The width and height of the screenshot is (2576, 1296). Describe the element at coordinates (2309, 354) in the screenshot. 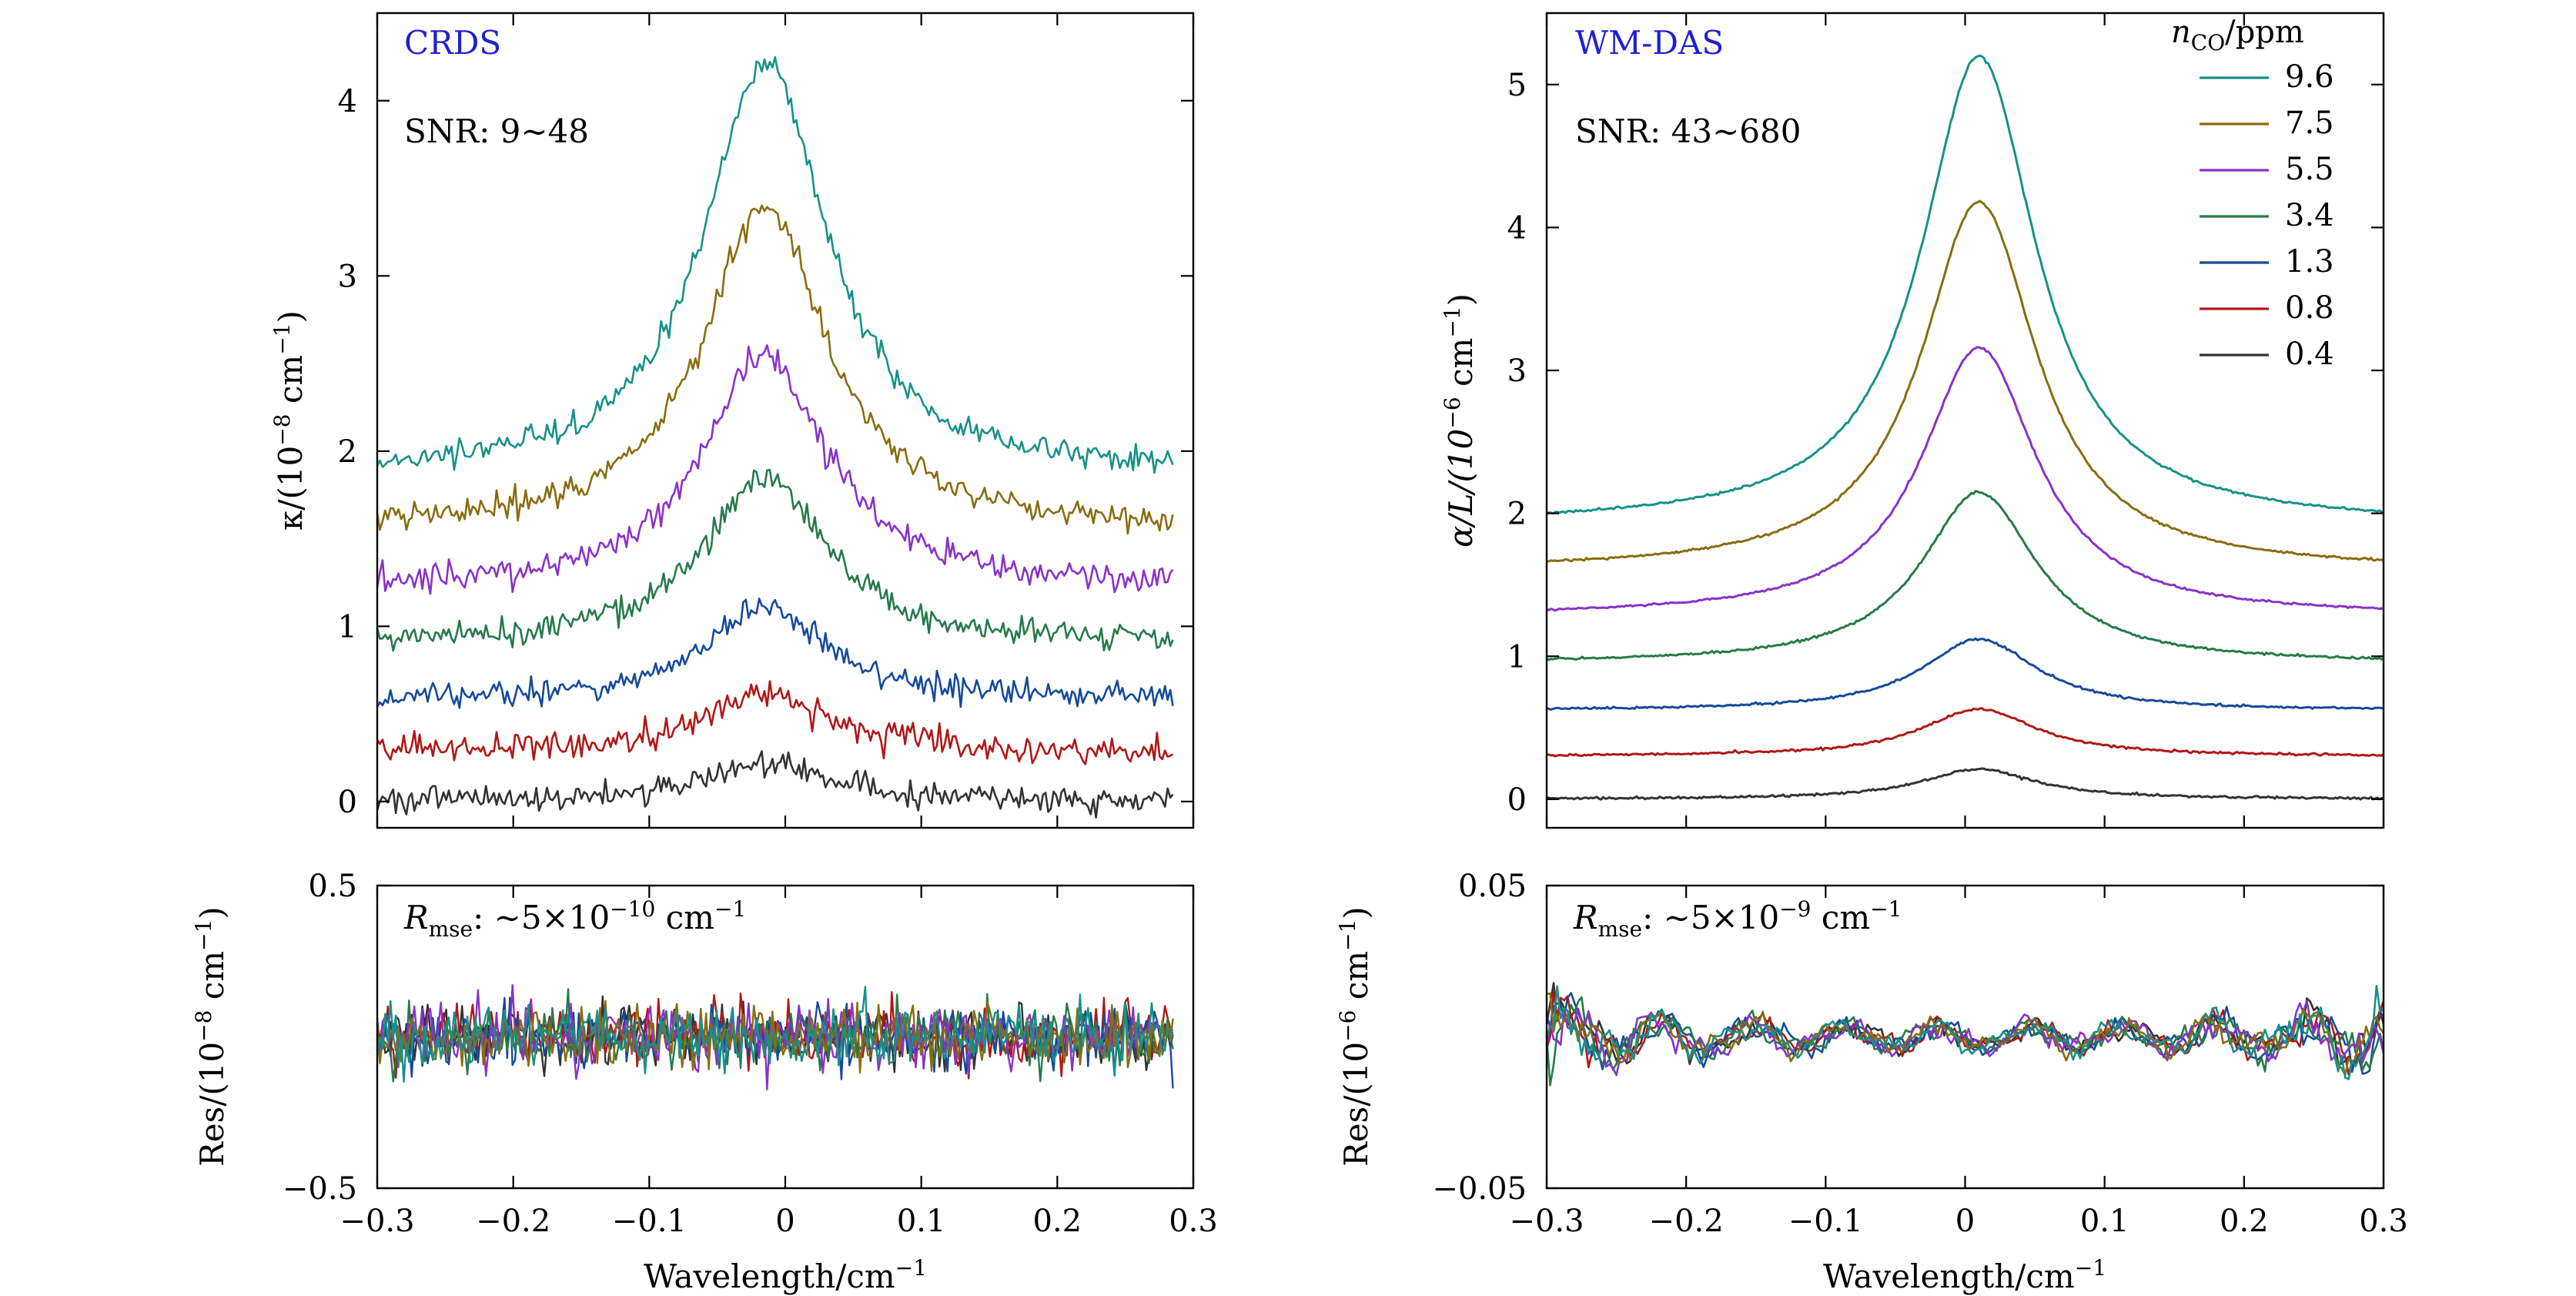

I see `legend-label-6: 0.4` at that location.